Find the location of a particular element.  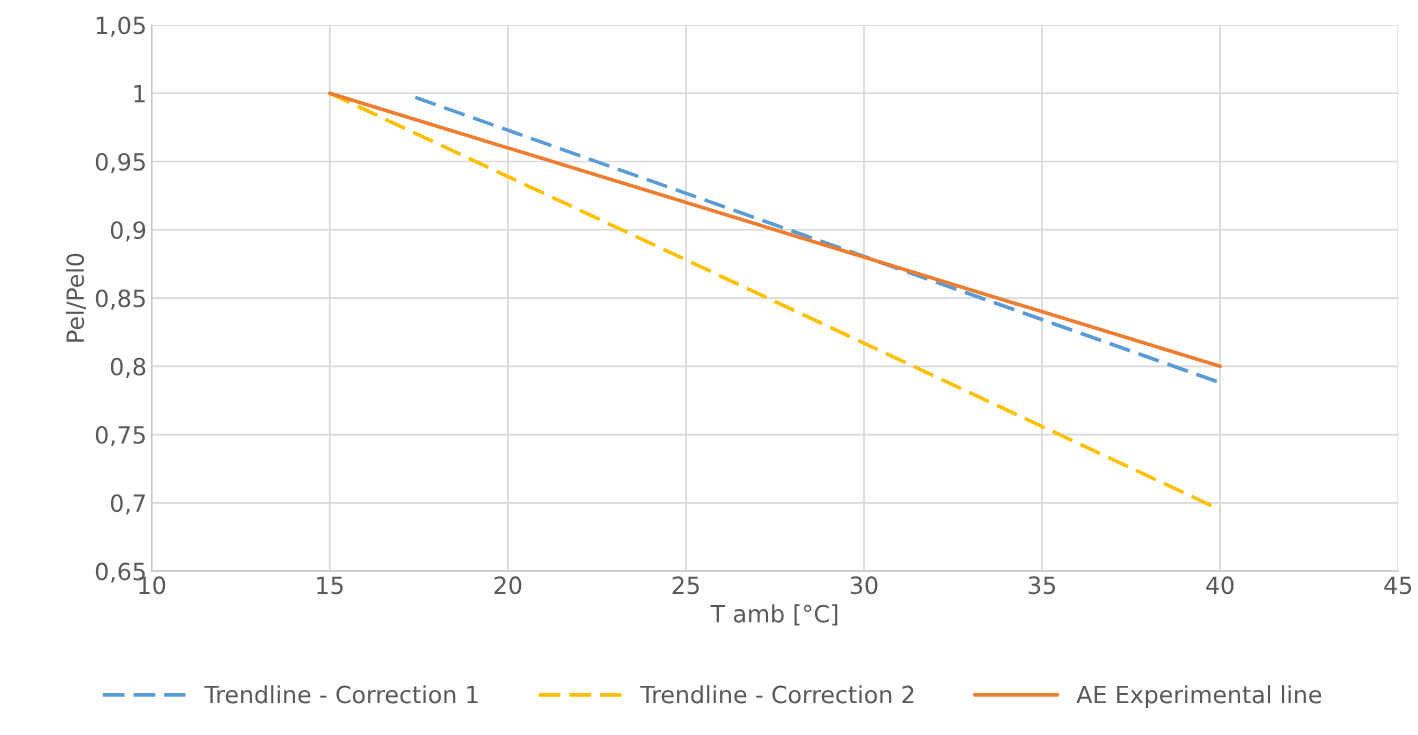

y-tick-label: 1,05 is located at coordinates (120, 26).